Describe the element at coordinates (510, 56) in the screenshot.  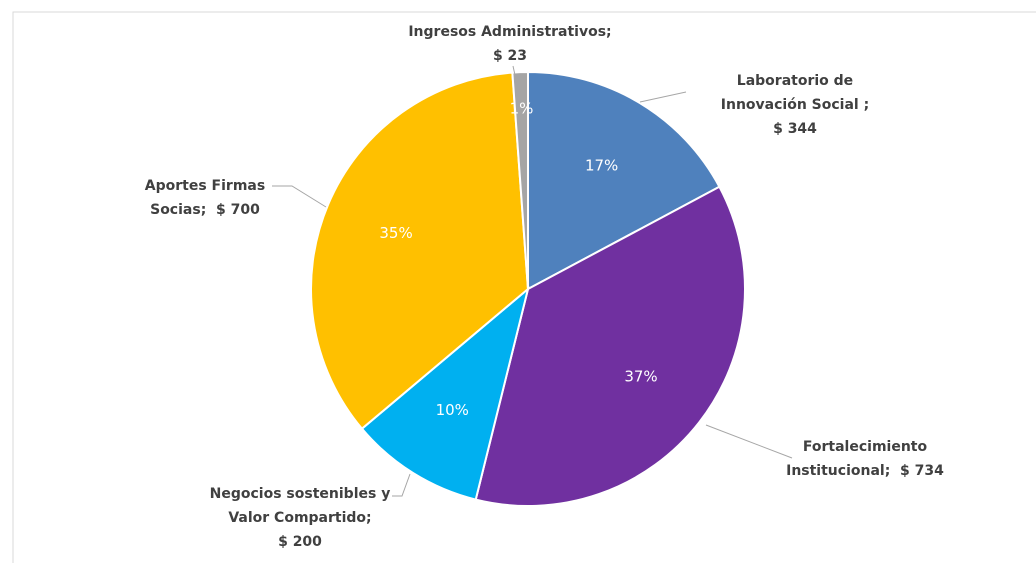
I see `value-label: $ 23` at that location.